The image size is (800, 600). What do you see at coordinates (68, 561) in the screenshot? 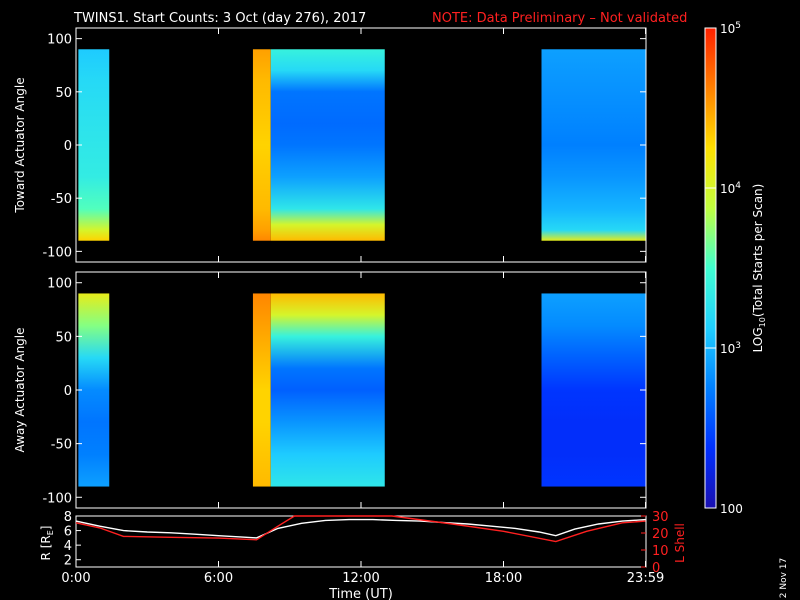
I see `r-ytick-label: 2` at bounding box center [68, 561].